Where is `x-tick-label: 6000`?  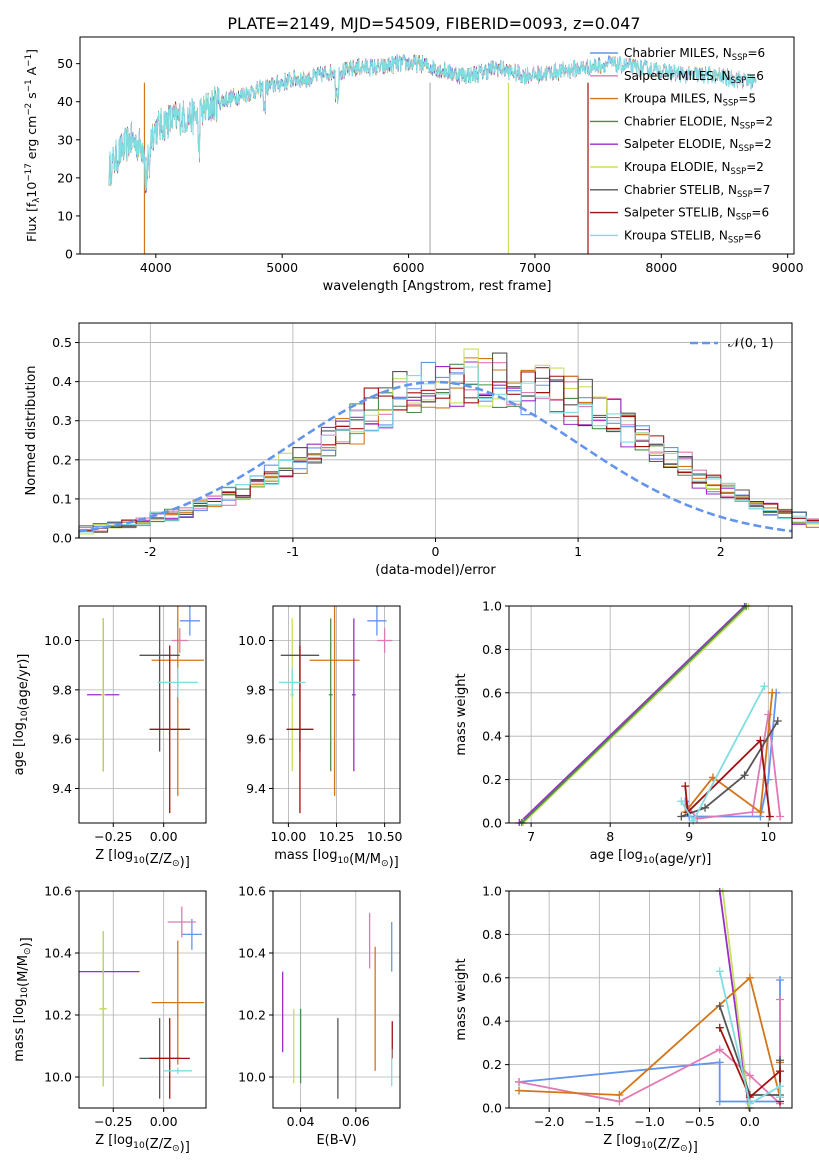
x-tick-label: 6000 is located at coordinates (409, 267).